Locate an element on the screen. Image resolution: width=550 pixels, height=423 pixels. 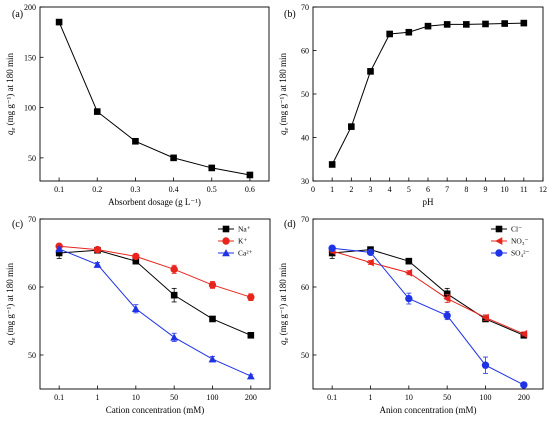
panel-label: (c) is located at coordinates (17, 224).